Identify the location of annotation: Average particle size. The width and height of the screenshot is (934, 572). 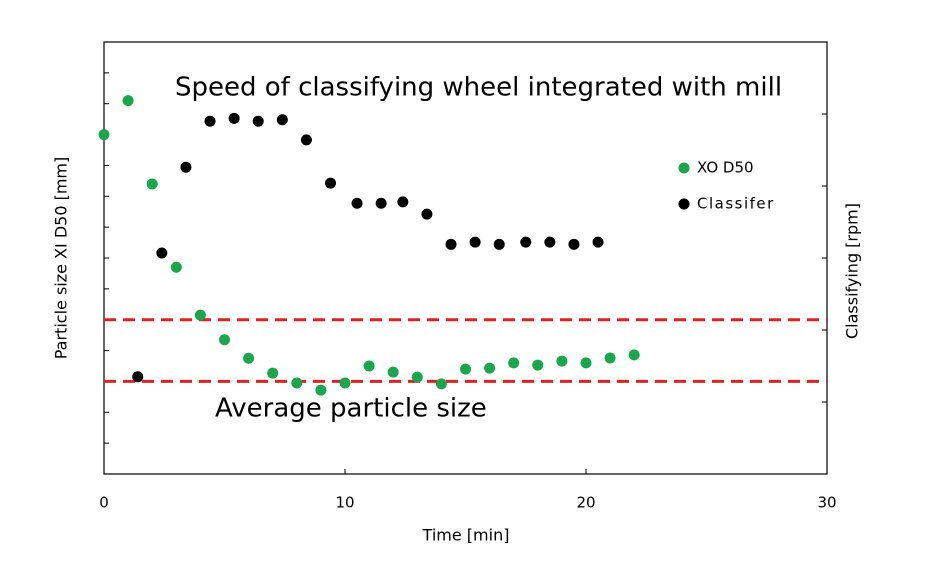
(351, 409).